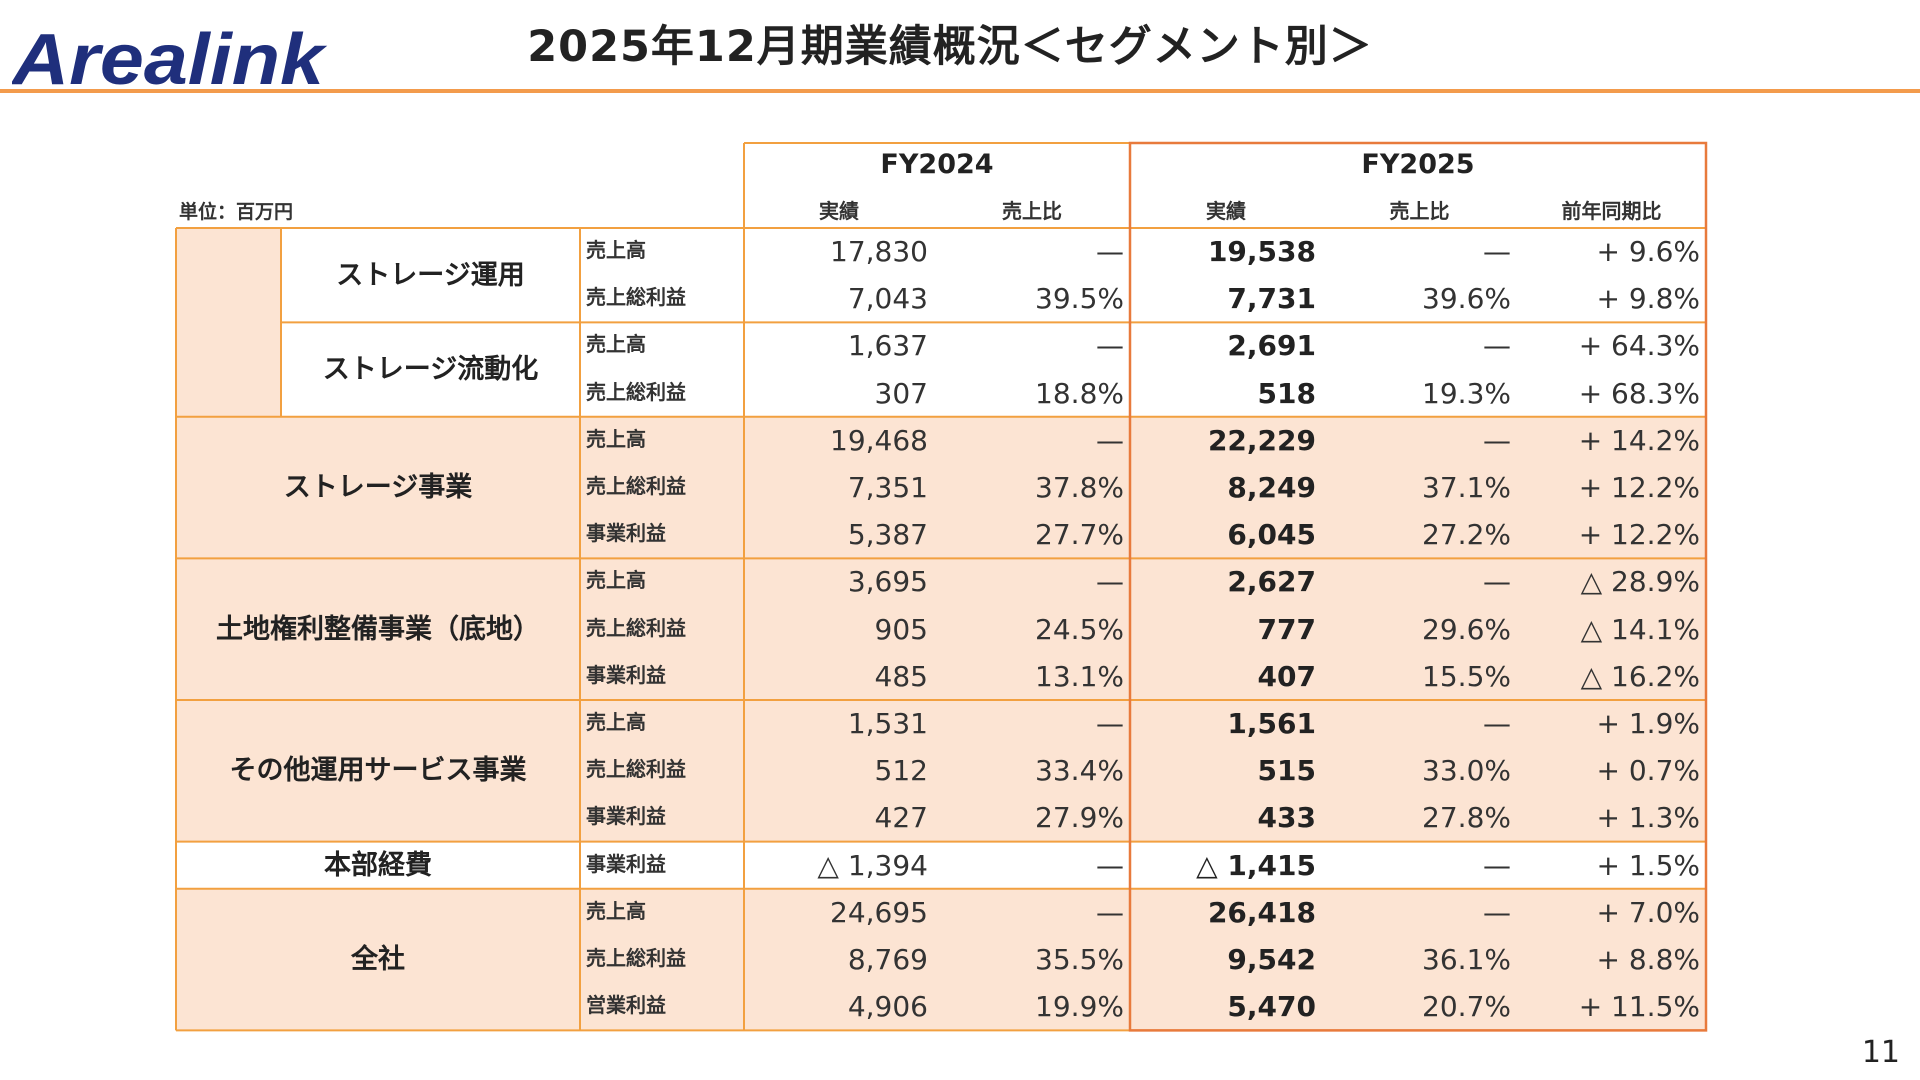  Describe the element at coordinates (497, 275) in the screenshot. I see `subsegment-name: 運用` at that location.